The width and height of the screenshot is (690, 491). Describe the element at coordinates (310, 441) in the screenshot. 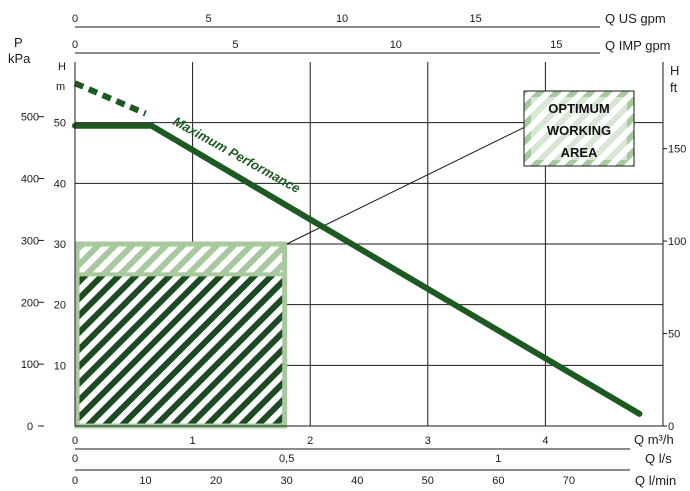

I see `q-m3h-tick-label: 2` at that location.